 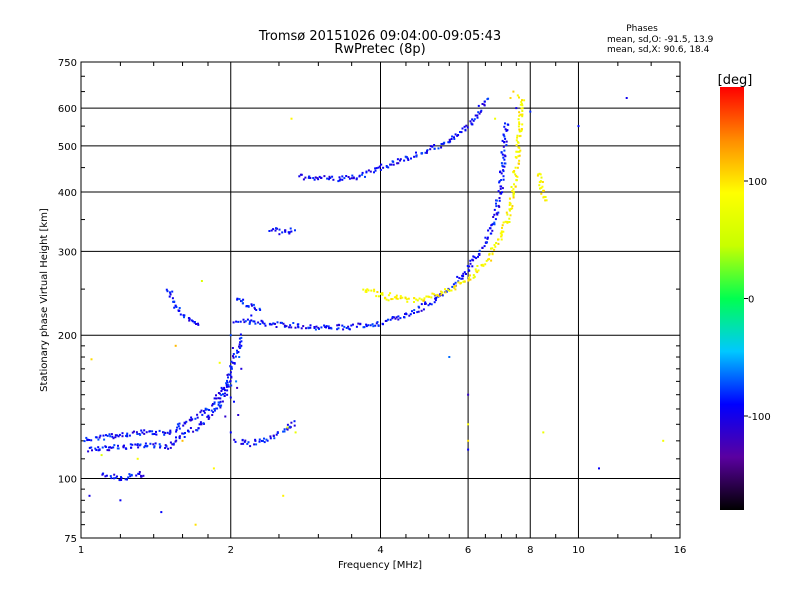 I want to click on colorbar-tick-label: -100, so click(x=759, y=417).